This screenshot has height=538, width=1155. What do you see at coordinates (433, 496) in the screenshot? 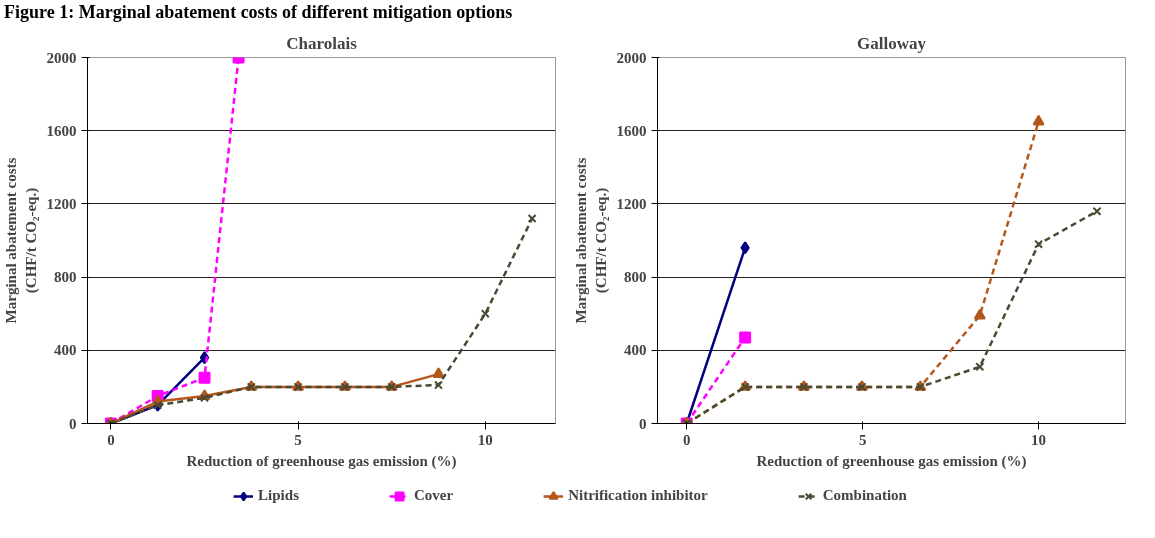
I see `legend-label: Cover` at bounding box center [433, 496].